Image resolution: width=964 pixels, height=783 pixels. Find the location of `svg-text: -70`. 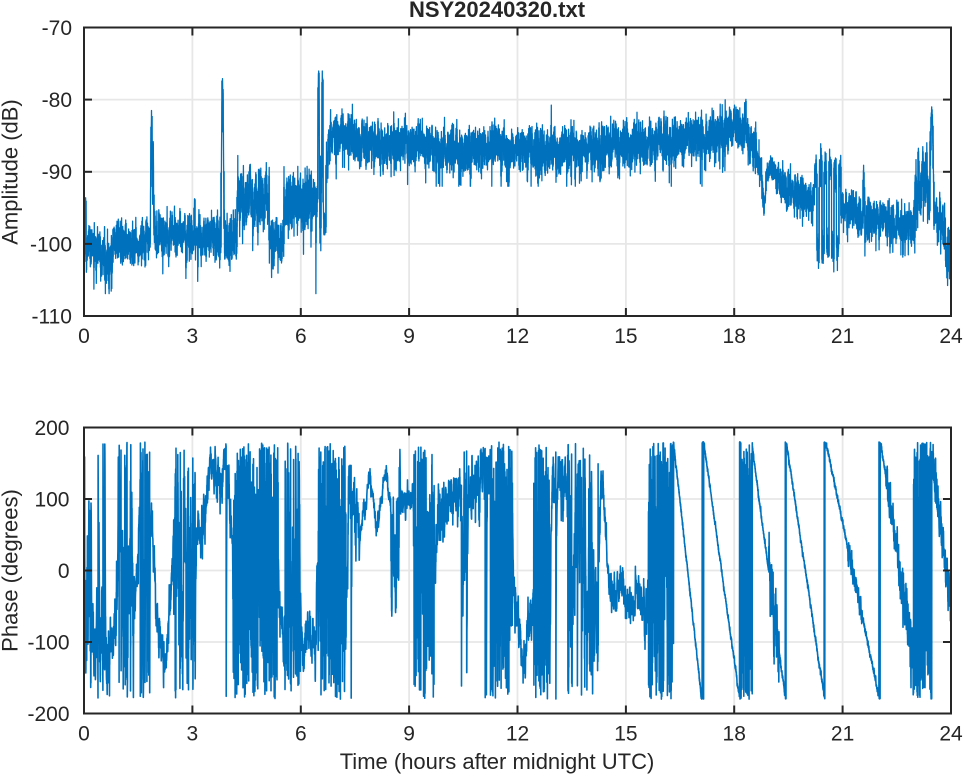

svg-text: -70 is located at coordinates (57, 28).